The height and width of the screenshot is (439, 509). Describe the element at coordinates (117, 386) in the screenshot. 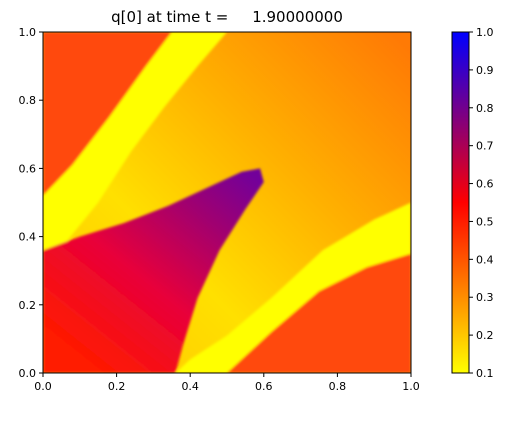

I see `x-tick-label: 0.2` at that location.